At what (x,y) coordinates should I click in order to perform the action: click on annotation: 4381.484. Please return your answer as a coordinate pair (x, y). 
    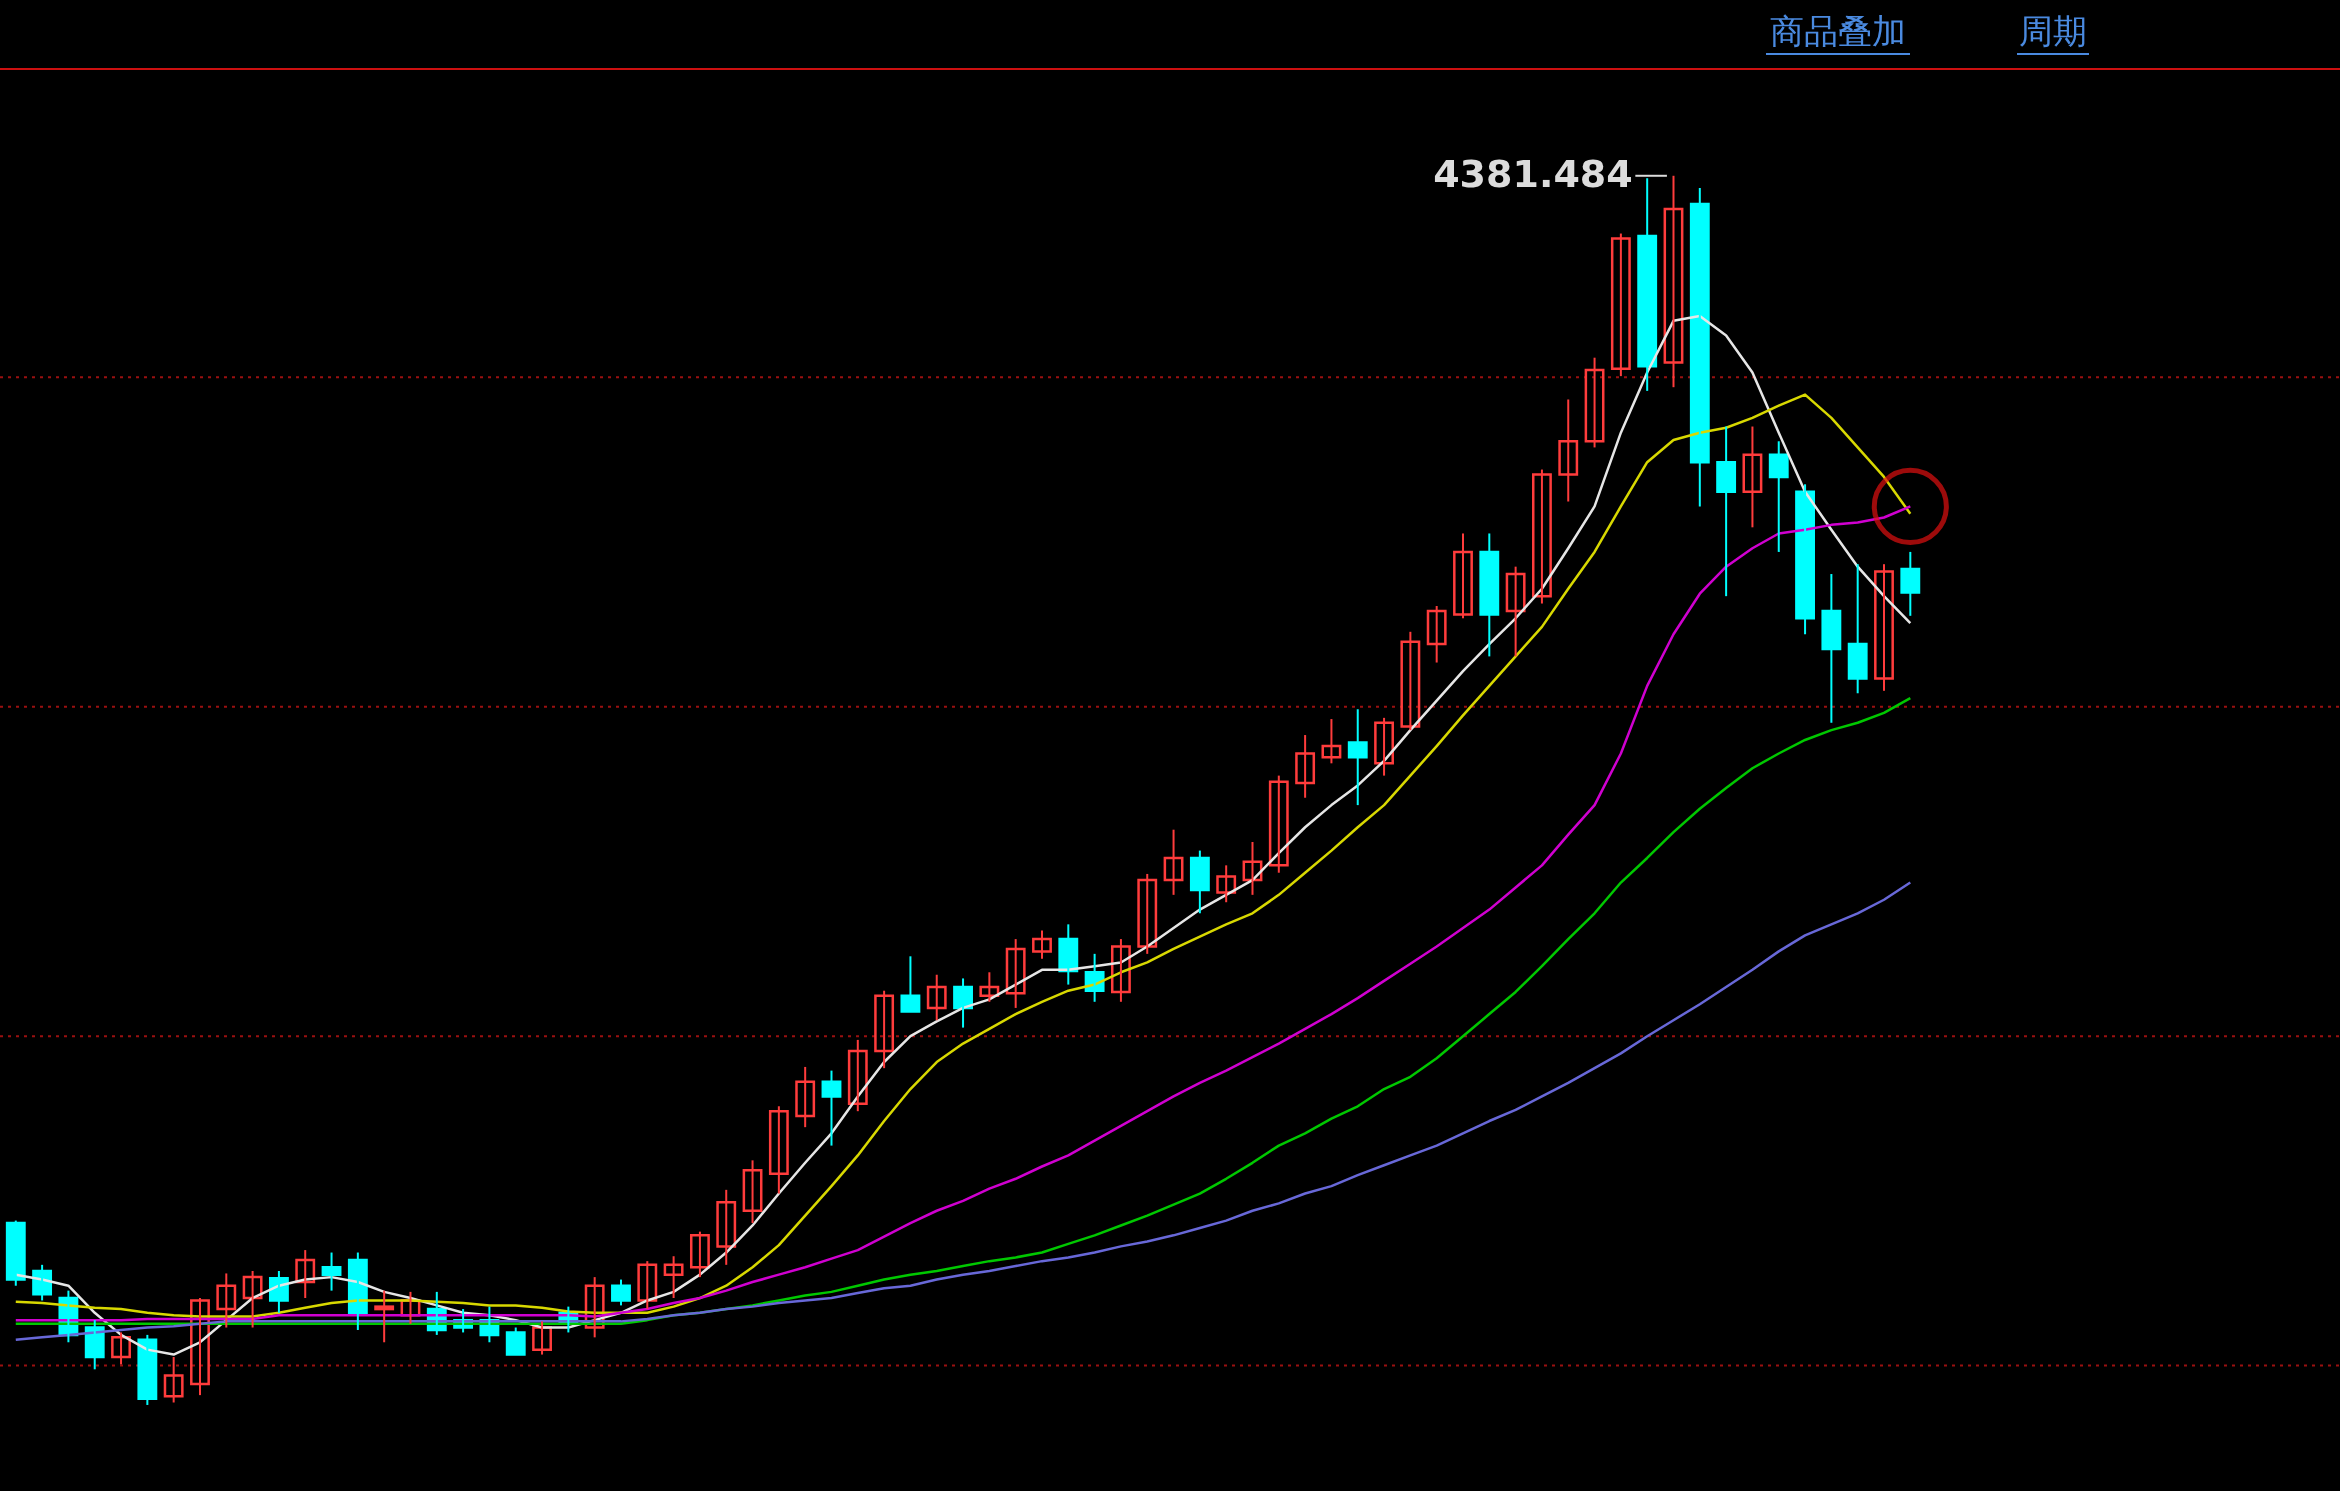
    Looking at the image, I should click on (1533, 173).